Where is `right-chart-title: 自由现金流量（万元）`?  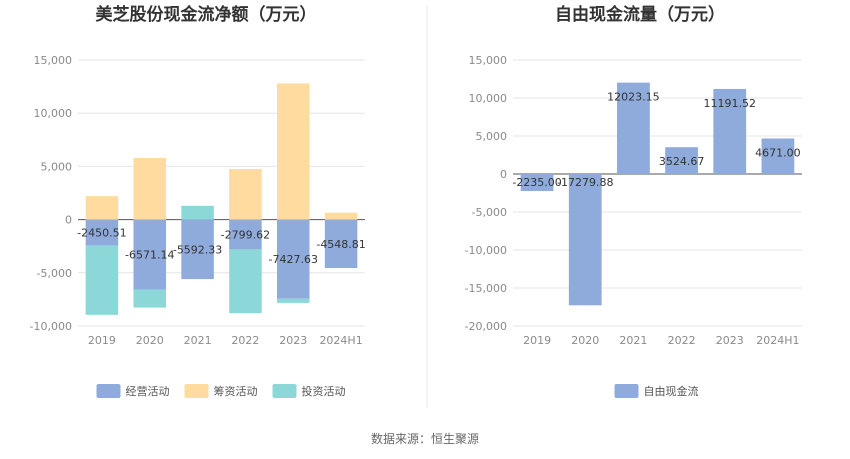
right-chart-title: 自由现金流量（万元） is located at coordinates (640, 14).